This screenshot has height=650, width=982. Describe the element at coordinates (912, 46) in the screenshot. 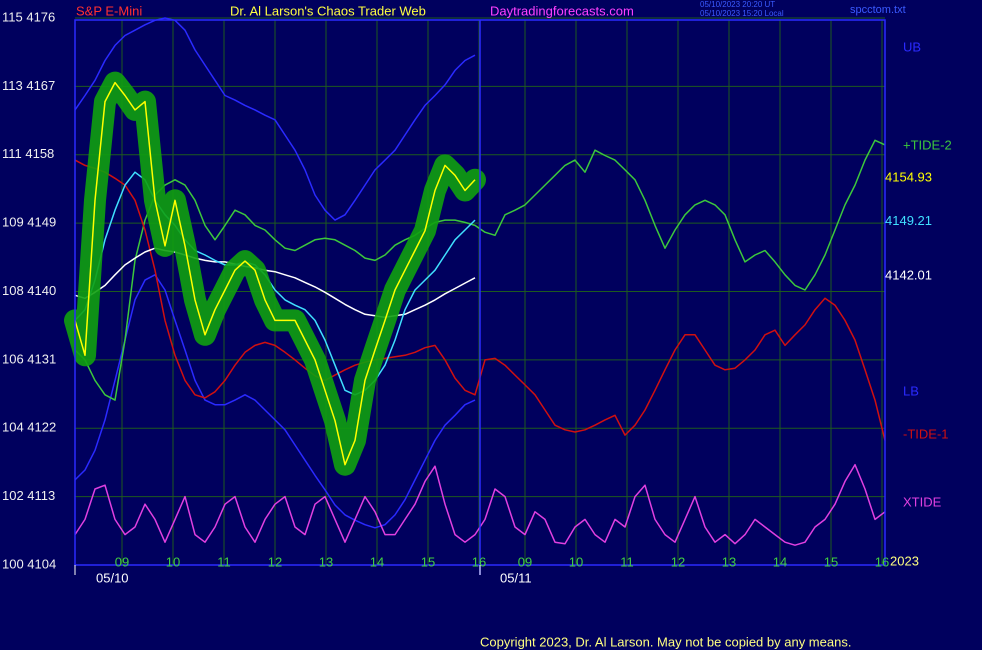

I see `legend-label: UB` at that location.